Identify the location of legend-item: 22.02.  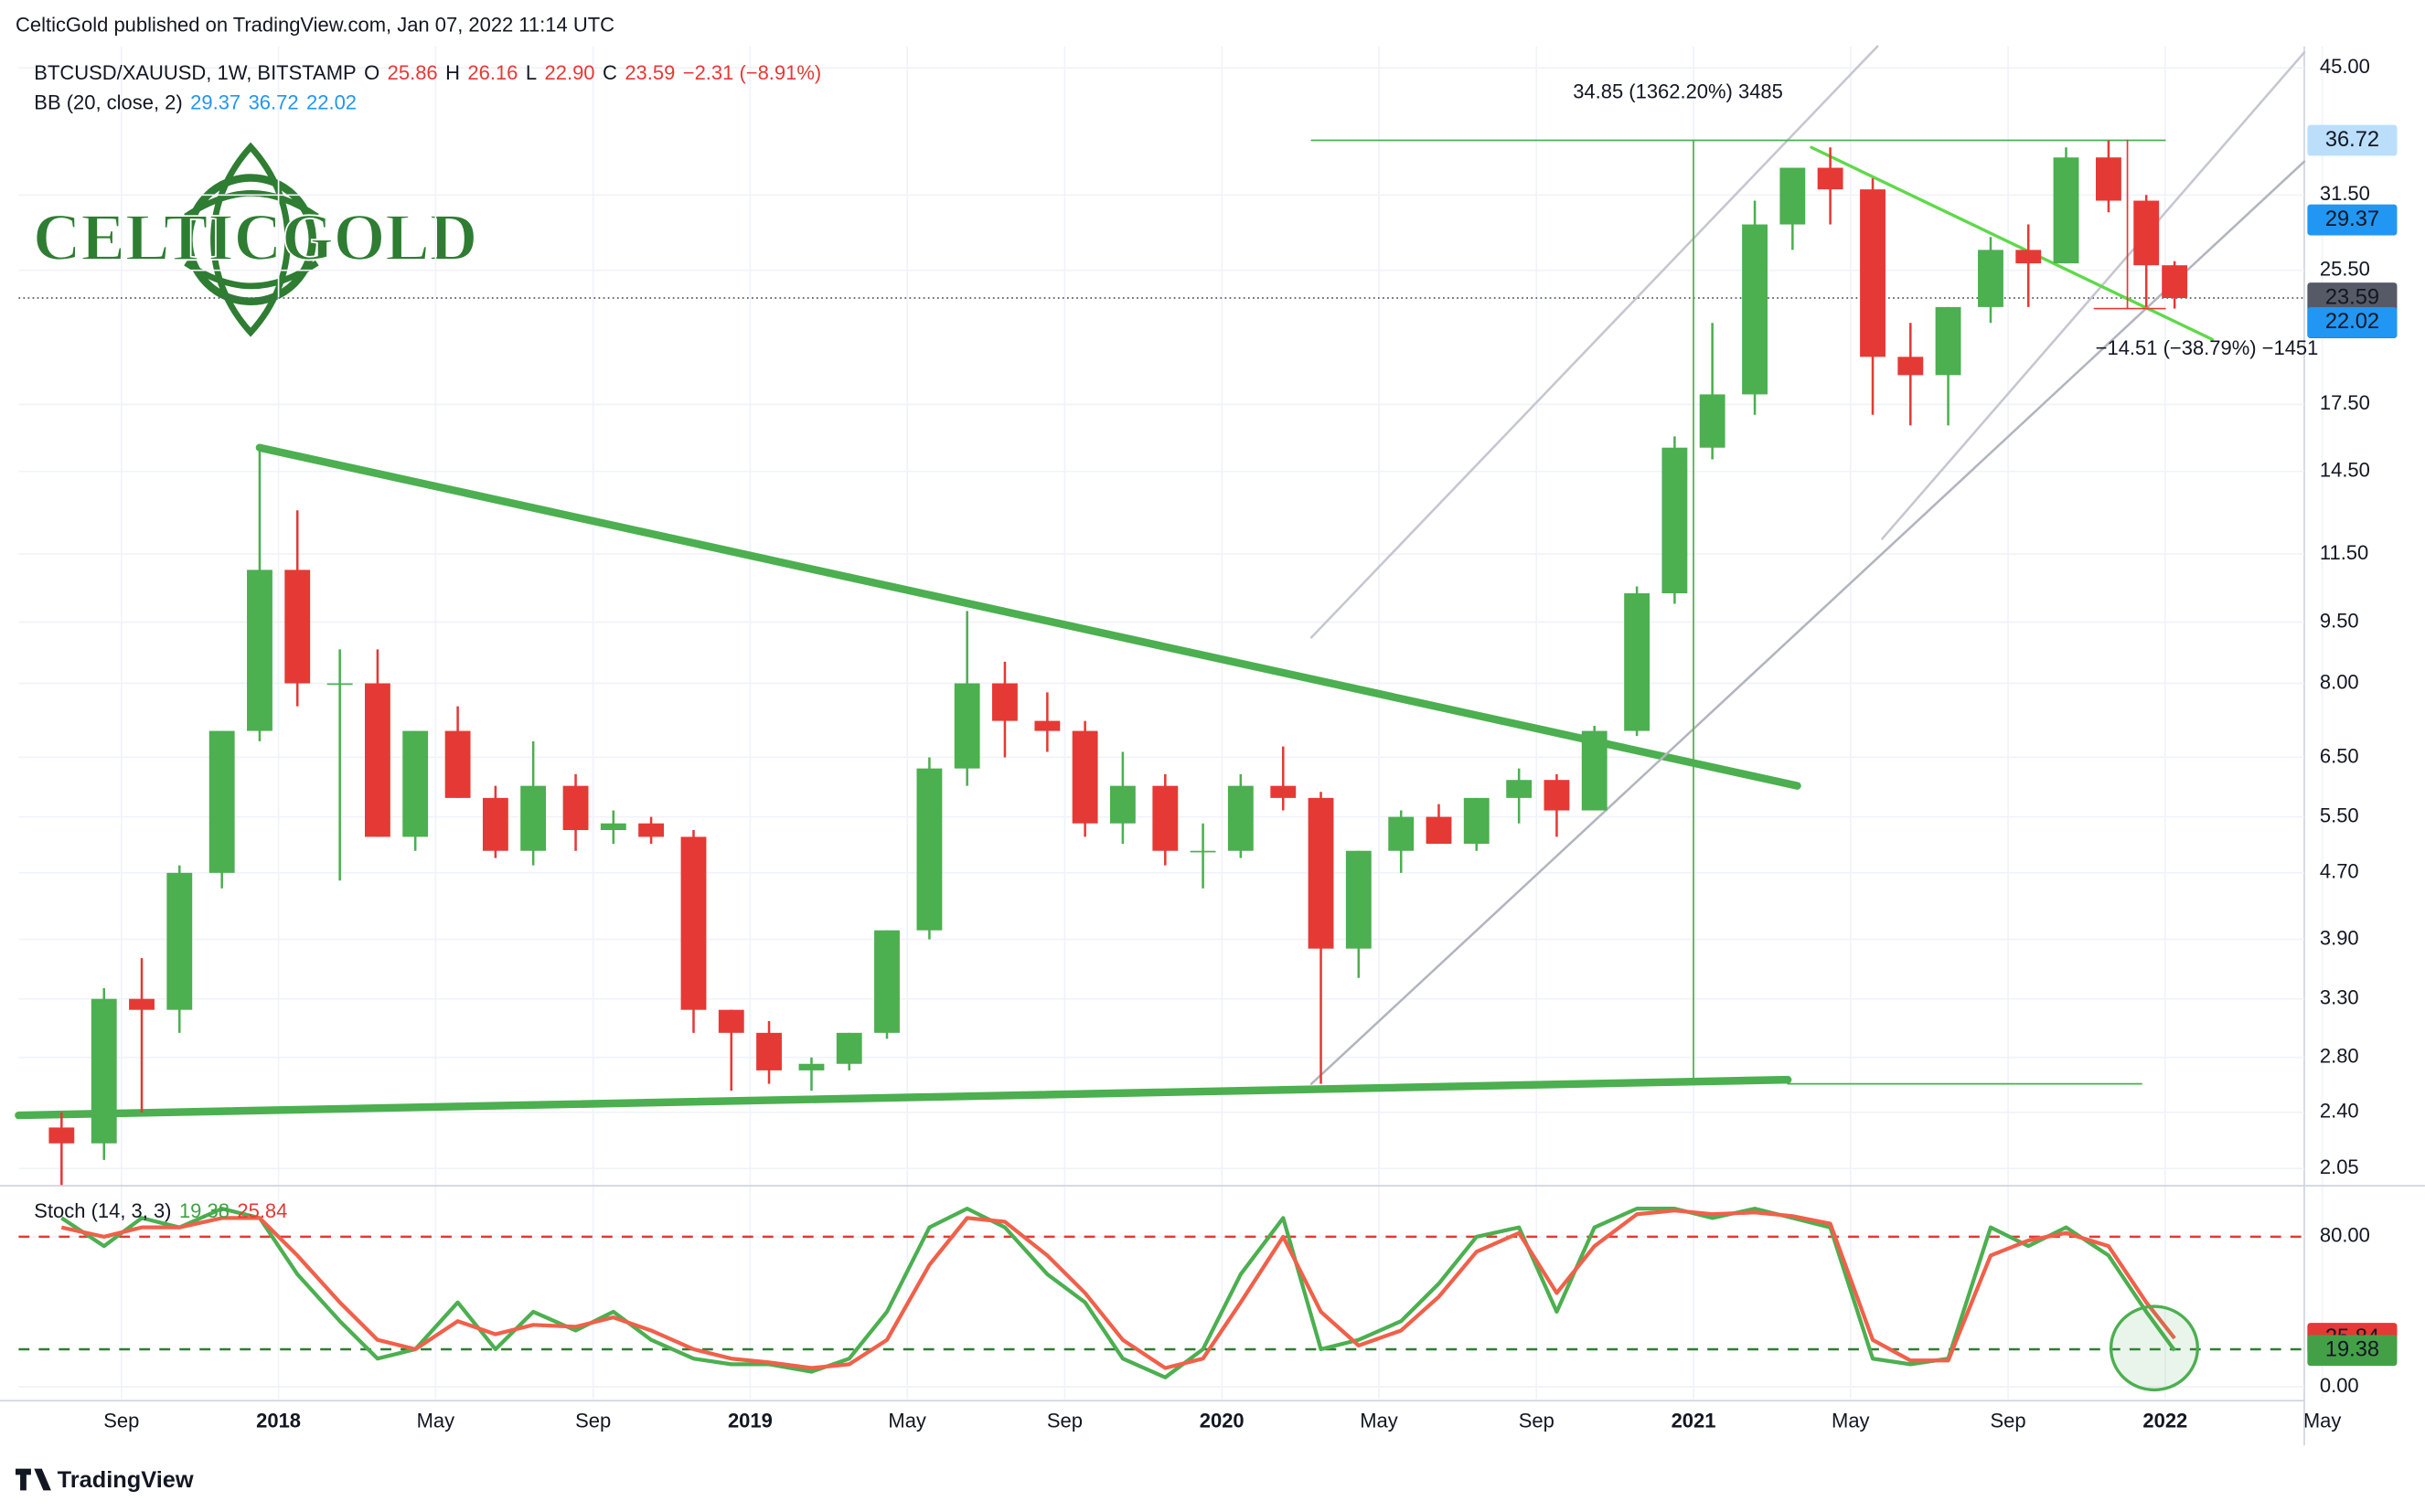
(331, 102).